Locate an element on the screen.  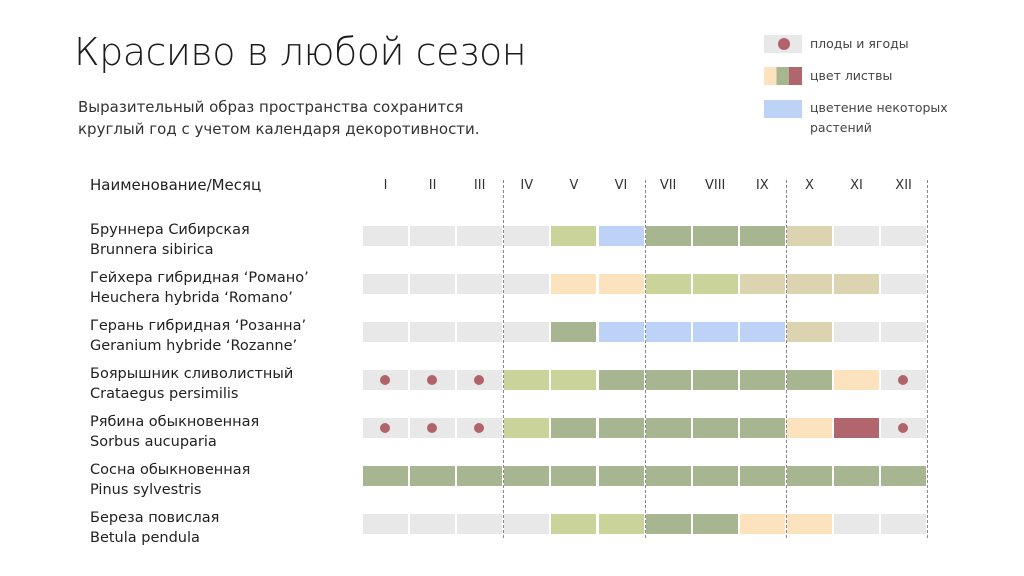
plant-name: Бруннера Сибирская Brunnera sibirica is located at coordinates (170, 240).